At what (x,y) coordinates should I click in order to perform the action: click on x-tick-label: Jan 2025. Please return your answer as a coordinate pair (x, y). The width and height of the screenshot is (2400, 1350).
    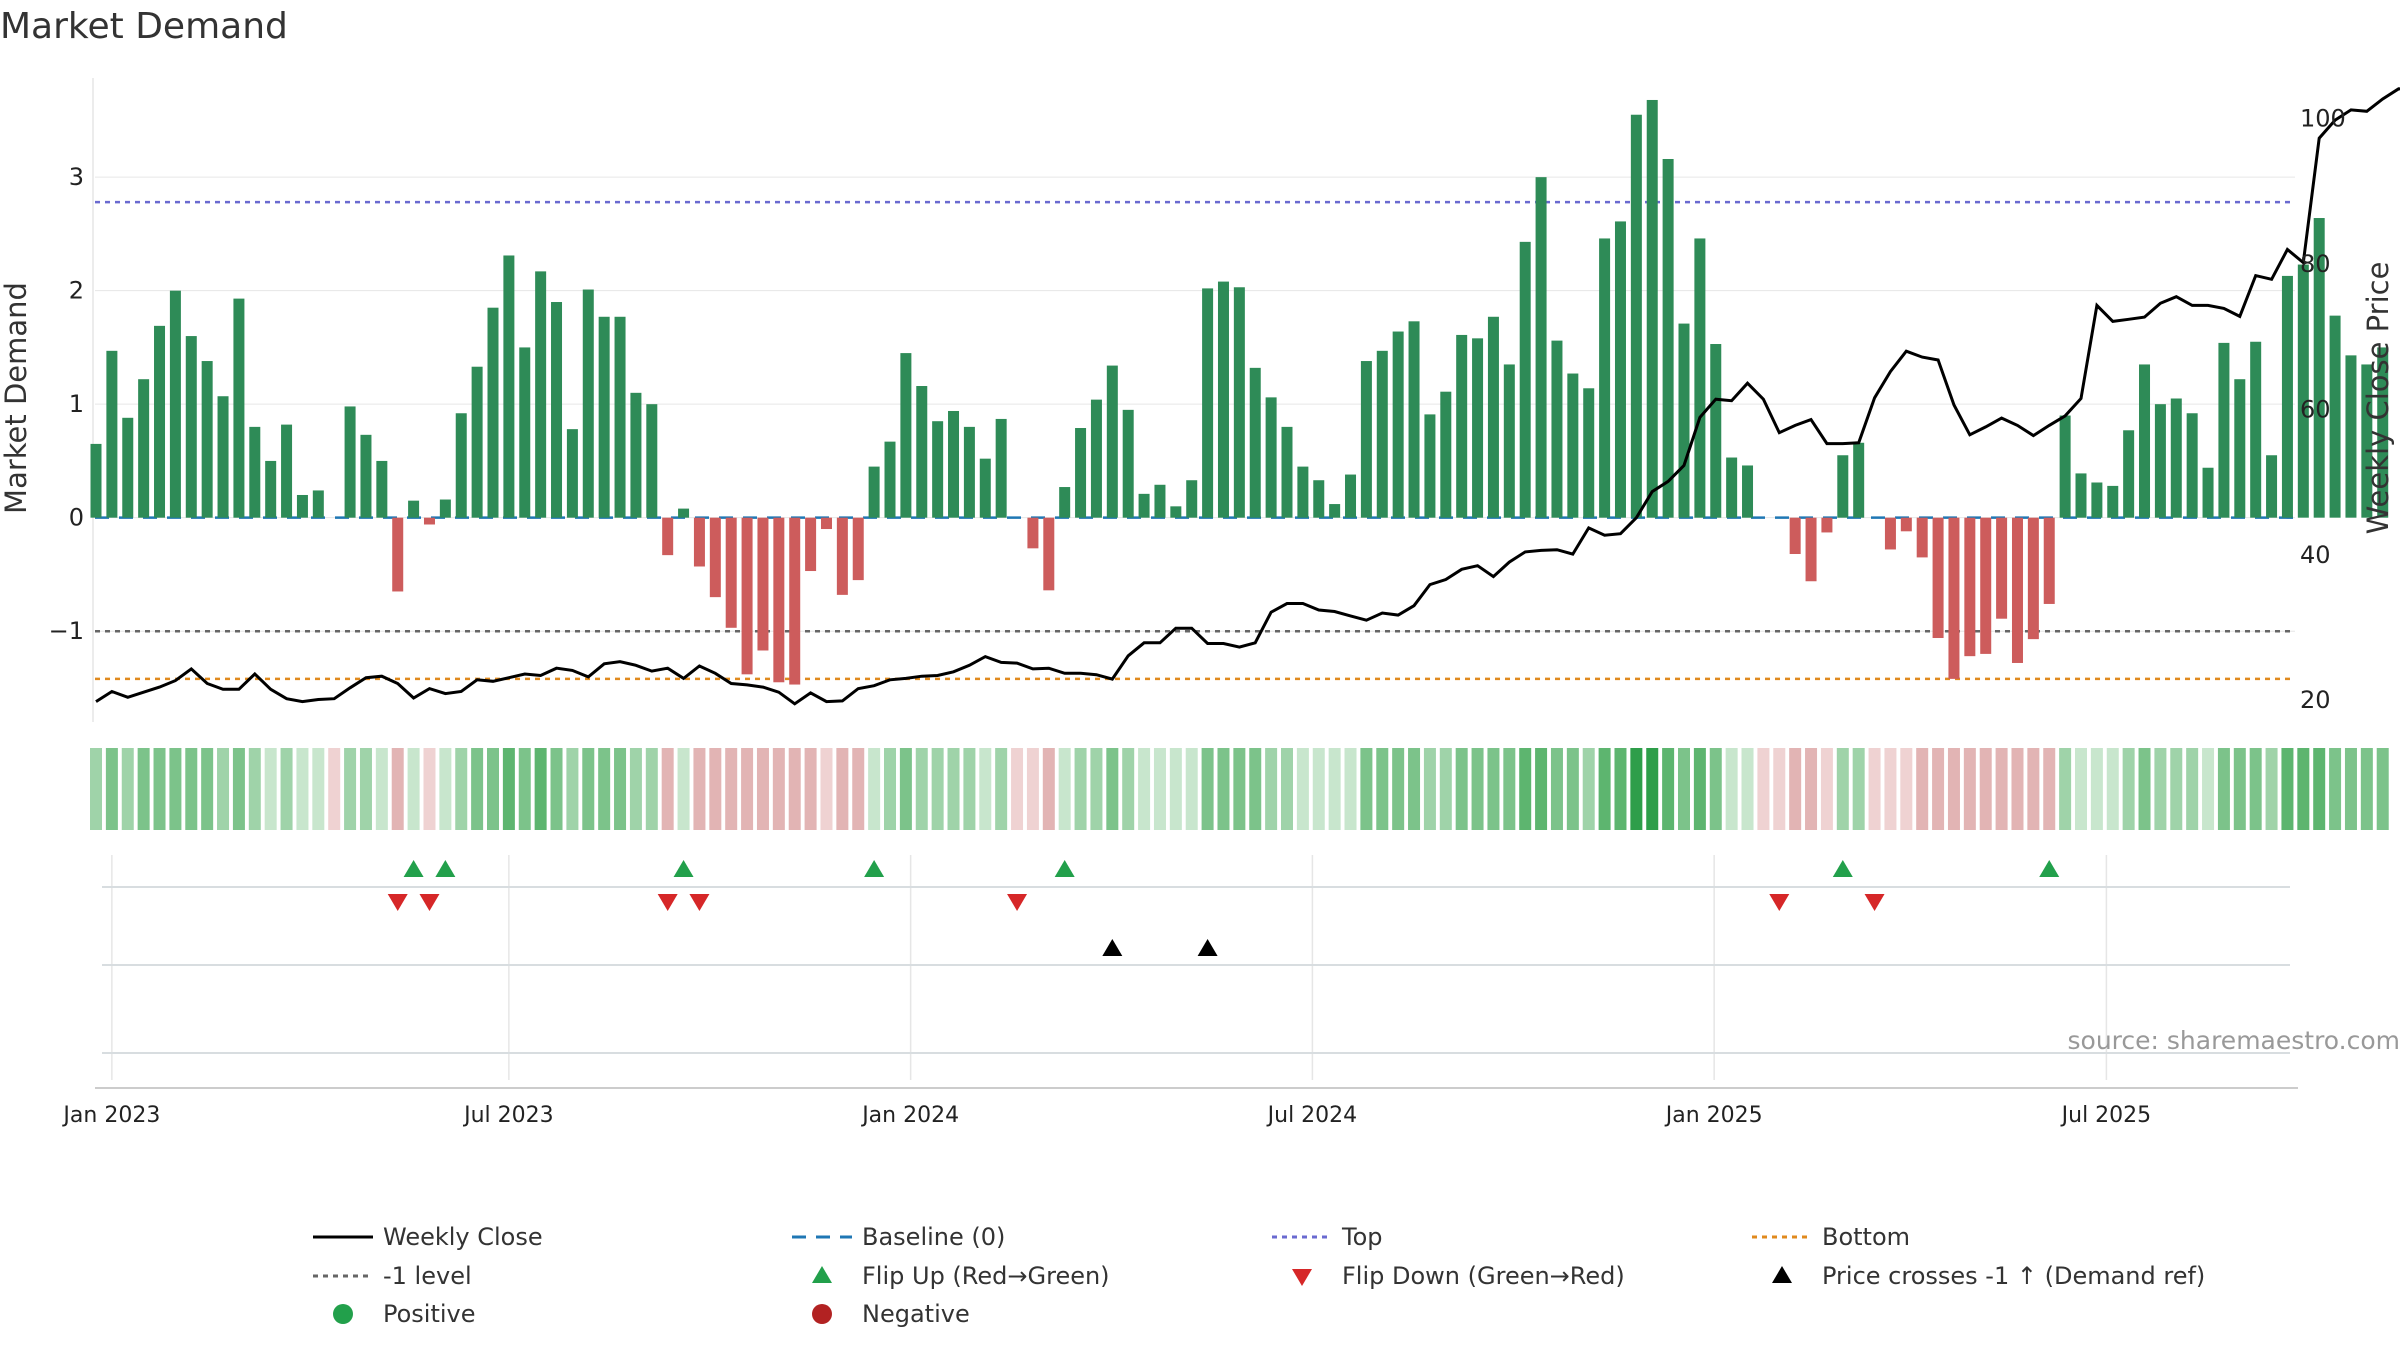
    Looking at the image, I should click on (1713, 1115).